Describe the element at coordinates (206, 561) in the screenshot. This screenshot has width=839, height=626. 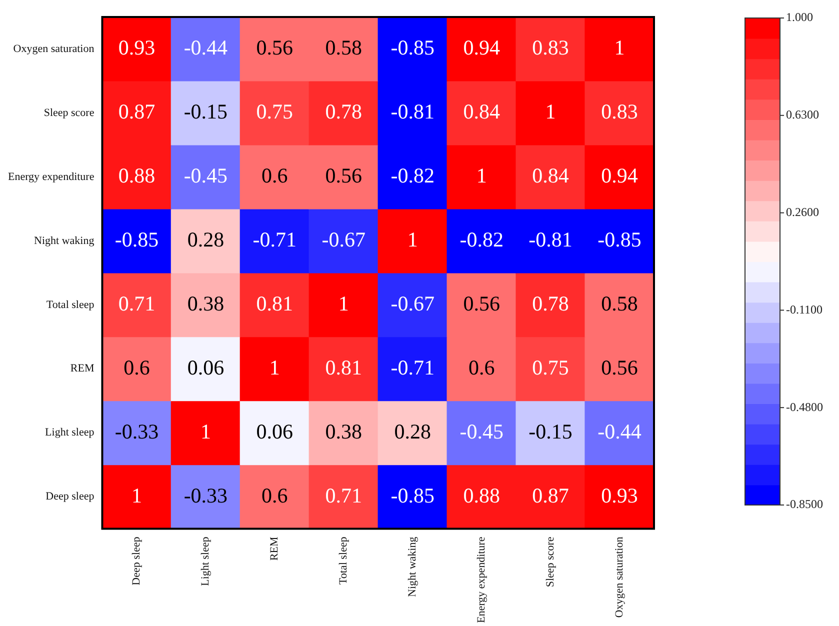
I see `x-tick-label: Light sleep` at that location.